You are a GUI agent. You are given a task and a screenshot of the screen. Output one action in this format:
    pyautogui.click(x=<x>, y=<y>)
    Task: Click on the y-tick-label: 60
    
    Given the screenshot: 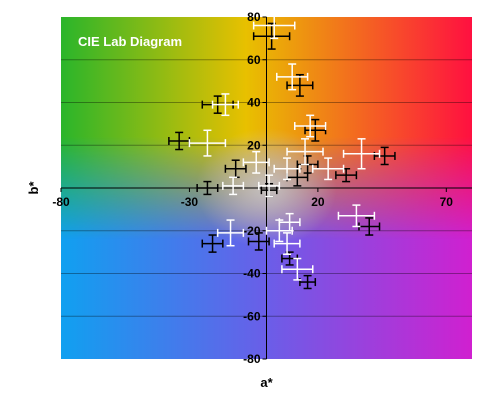 What is the action you would take?
    pyautogui.click(x=254, y=60)
    